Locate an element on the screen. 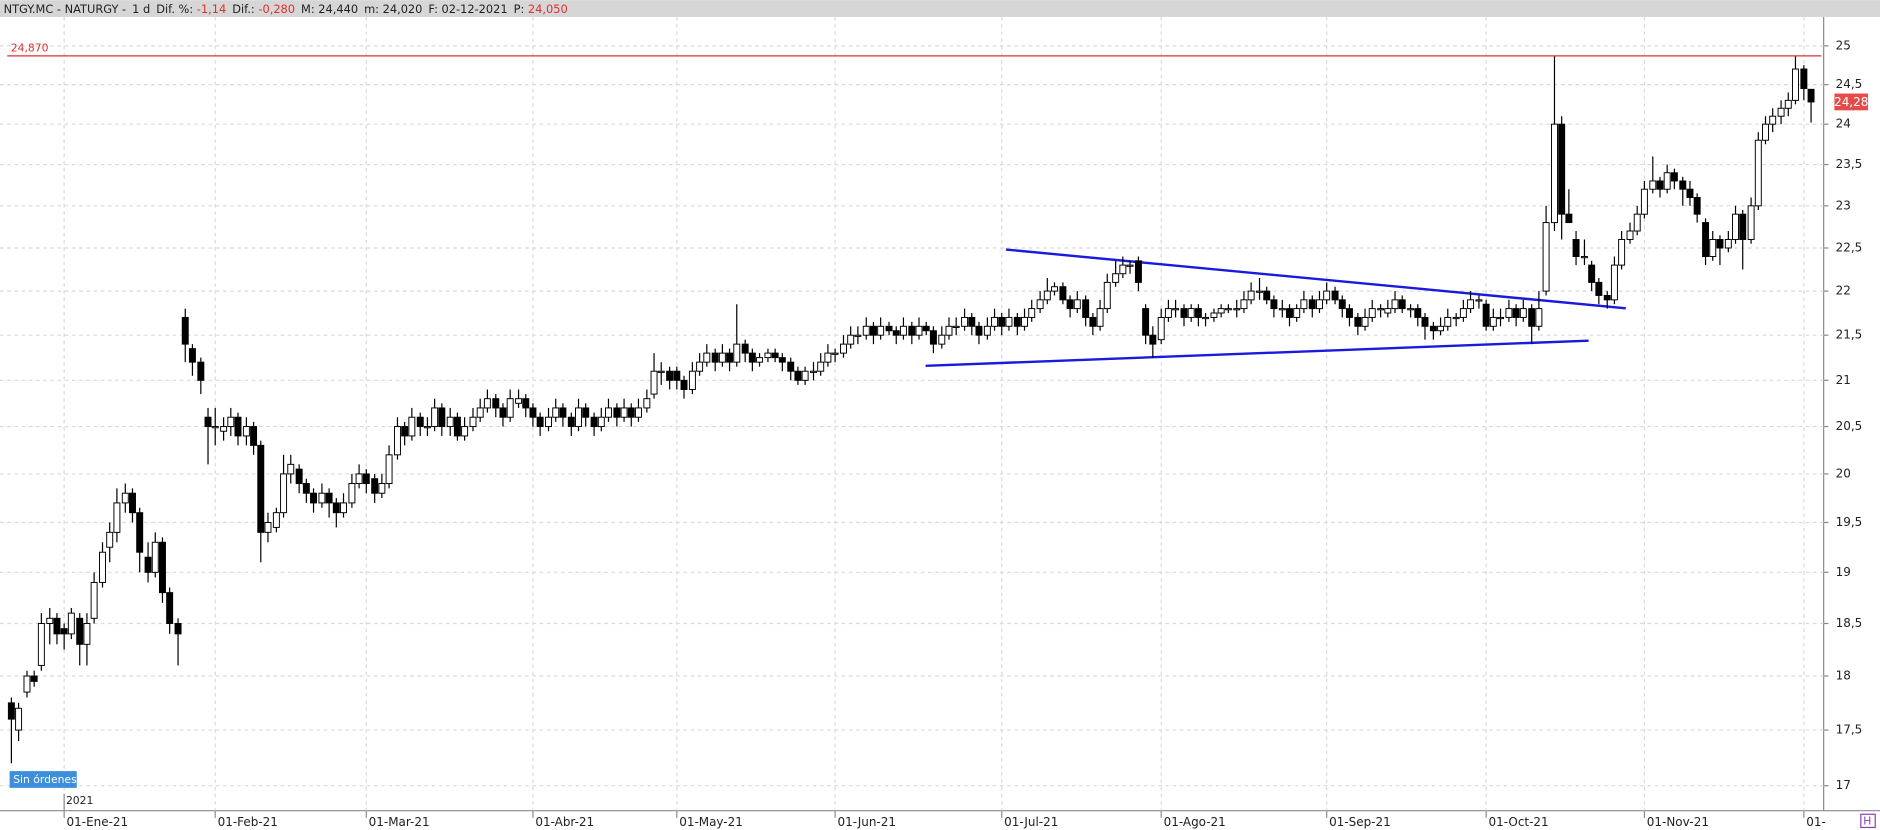 Image resolution: width=1880 pixels, height=830 pixels. trend-line-lower is located at coordinates (1257, 353).